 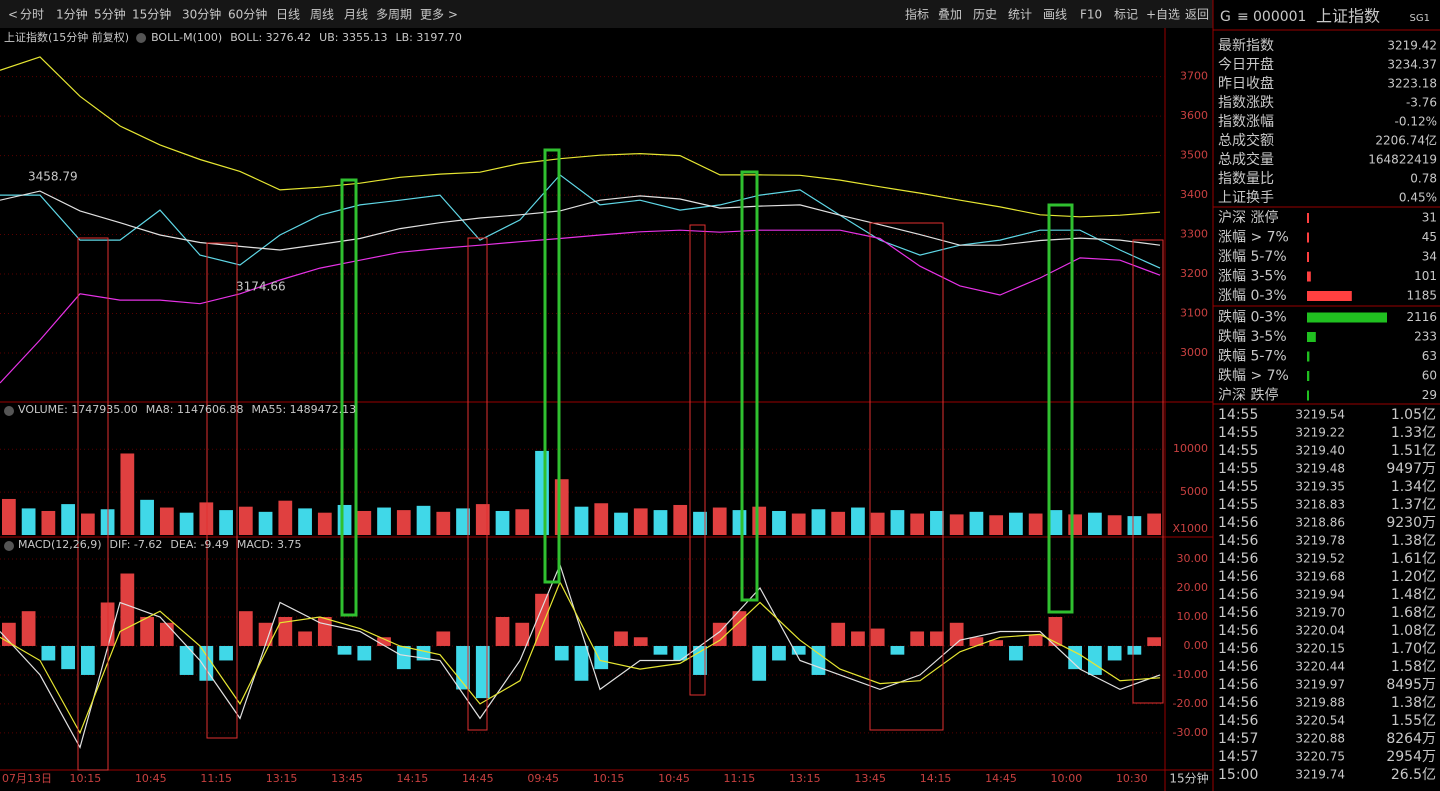 What do you see at coordinates (1194, 273) in the screenshot?
I see `y-tick-label: 3200` at bounding box center [1194, 273].